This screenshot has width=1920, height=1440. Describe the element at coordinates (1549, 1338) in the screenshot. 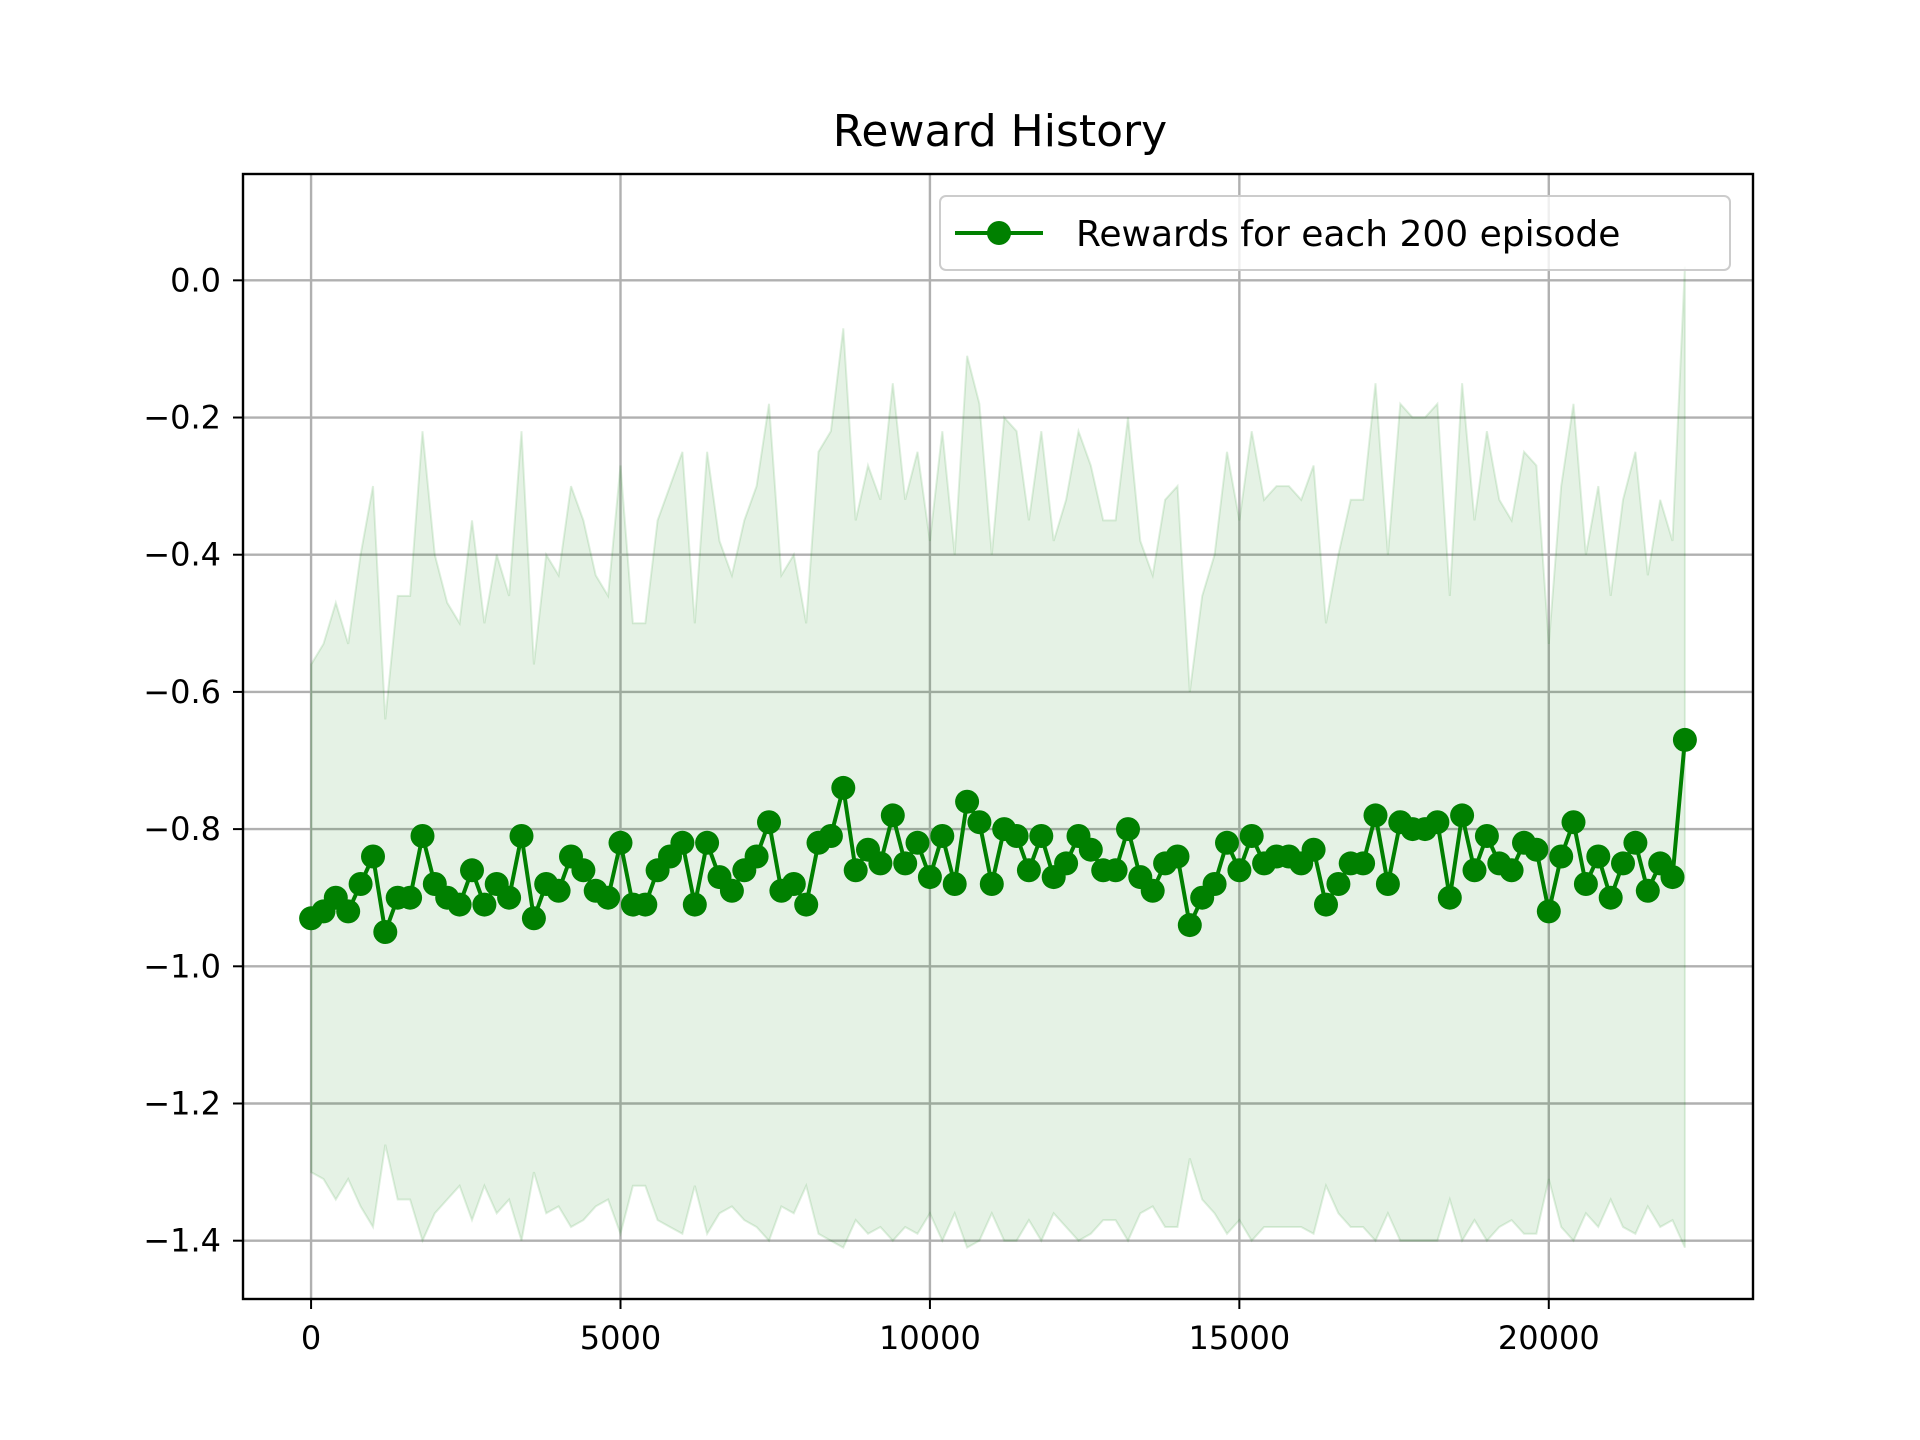

I see `x-tick-label: 20000` at that location.